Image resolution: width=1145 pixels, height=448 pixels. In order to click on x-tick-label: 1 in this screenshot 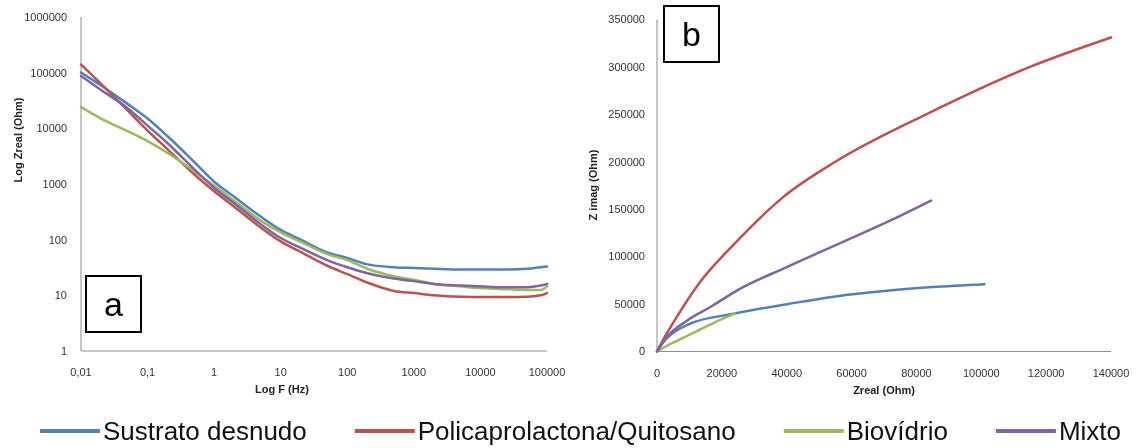, I will do `click(214, 372)`.